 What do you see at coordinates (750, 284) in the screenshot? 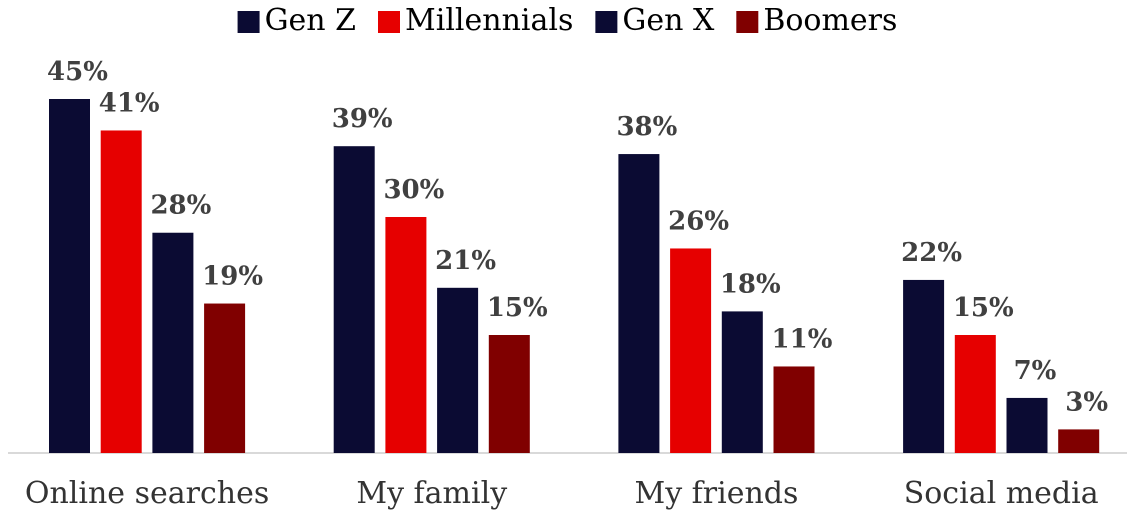
I see `data-label: 18%` at bounding box center [750, 284].